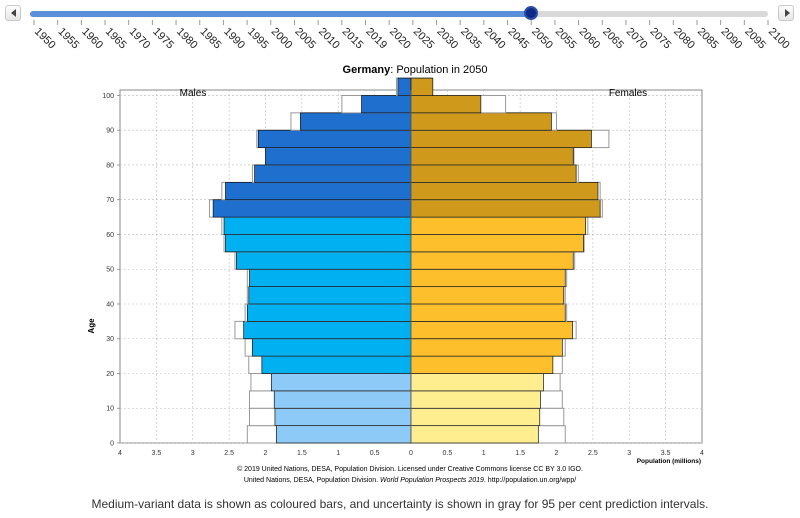  What do you see at coordinates (338, 453) in the screenshot?
I see `x-tick-label: 1` at bounding box center [338, 453].